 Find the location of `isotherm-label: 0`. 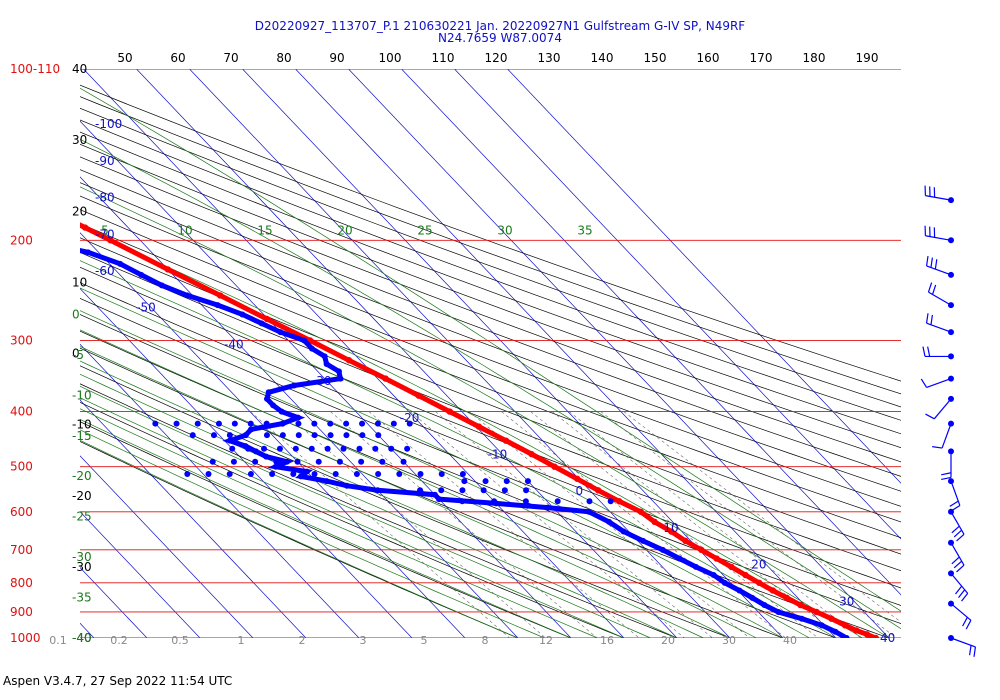

isotherm-label: 0 is located at coordinates (580, 491).